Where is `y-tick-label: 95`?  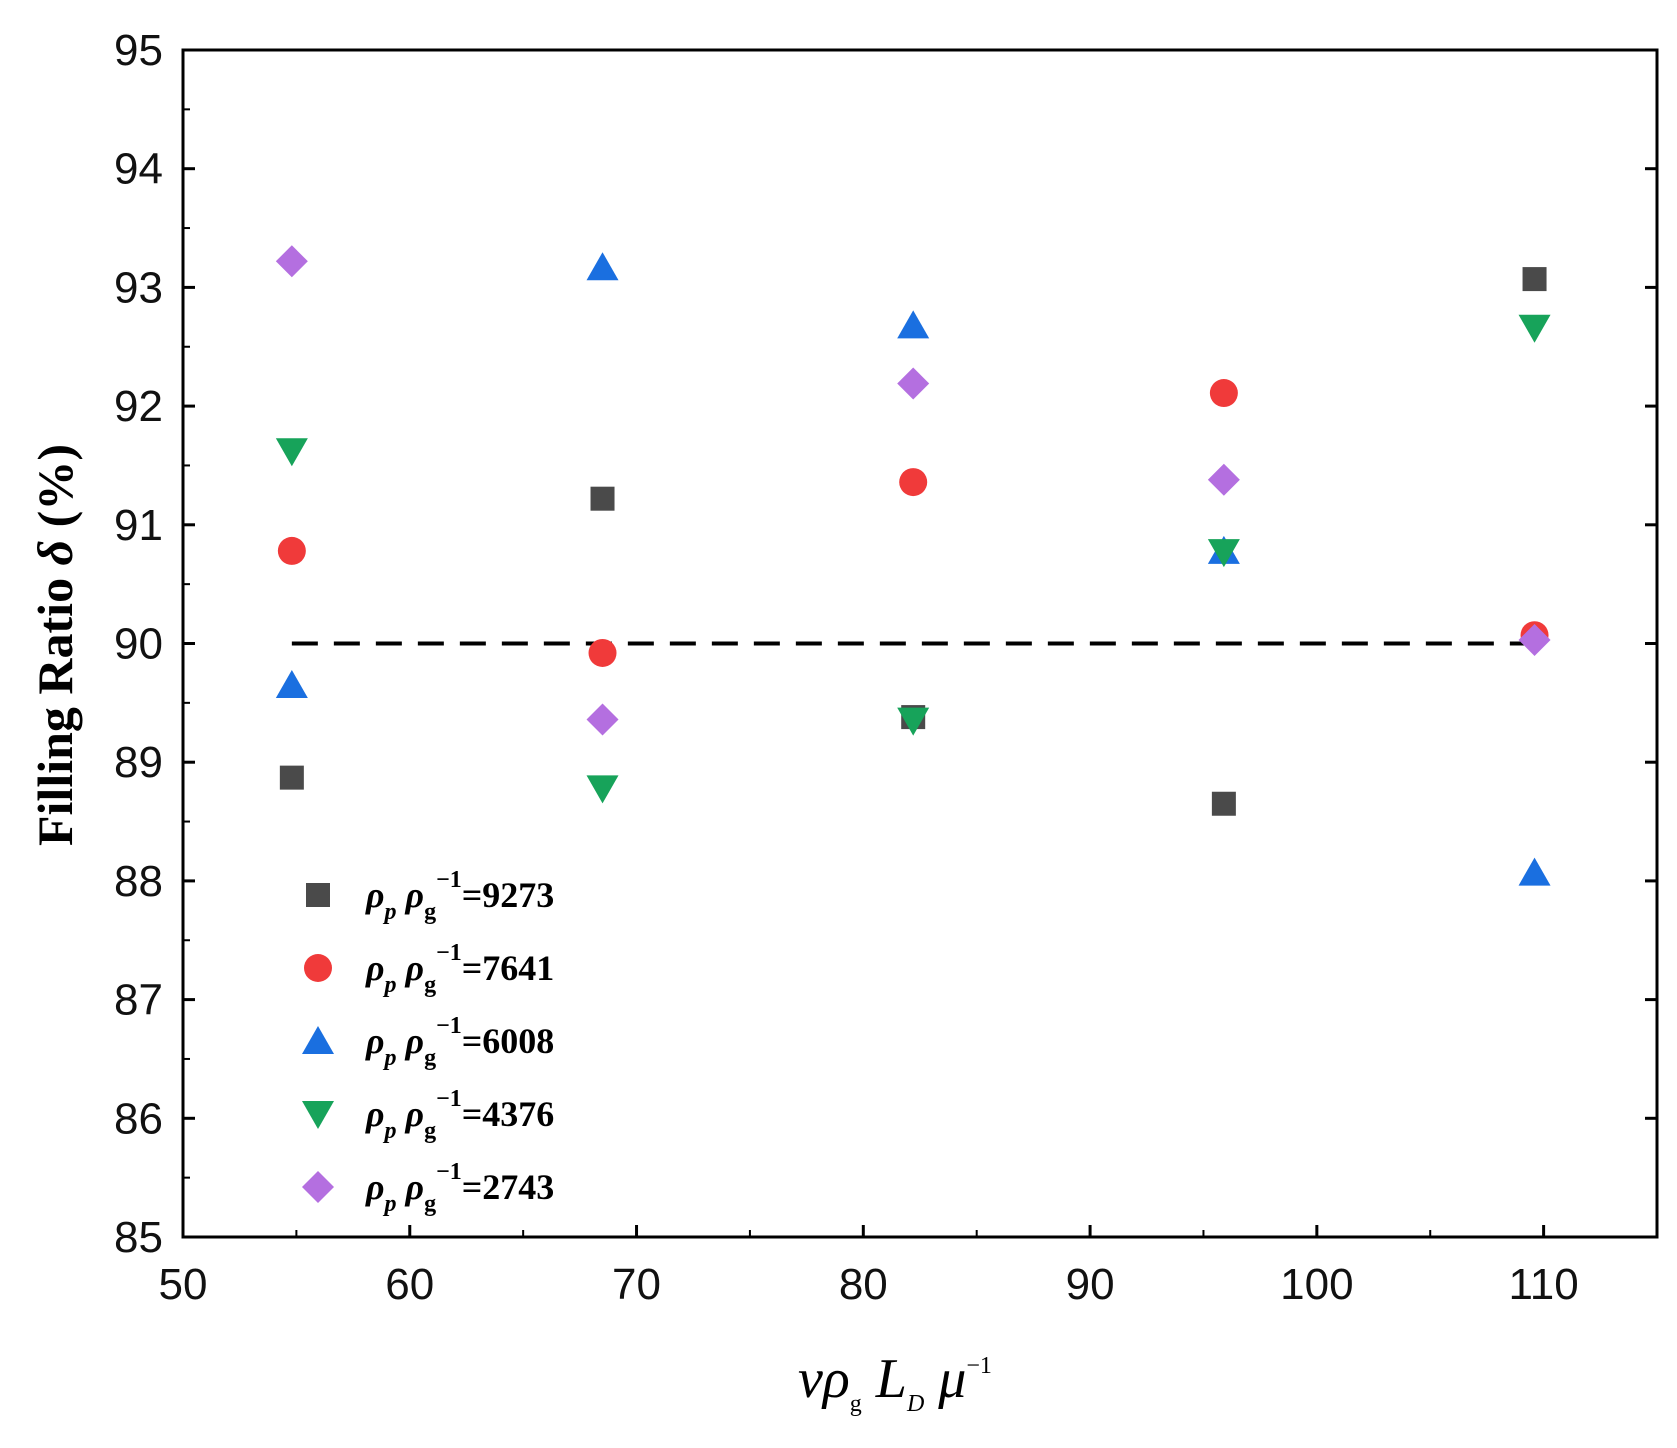 y-tick-label: 95 is located at coordinates (138, 50).